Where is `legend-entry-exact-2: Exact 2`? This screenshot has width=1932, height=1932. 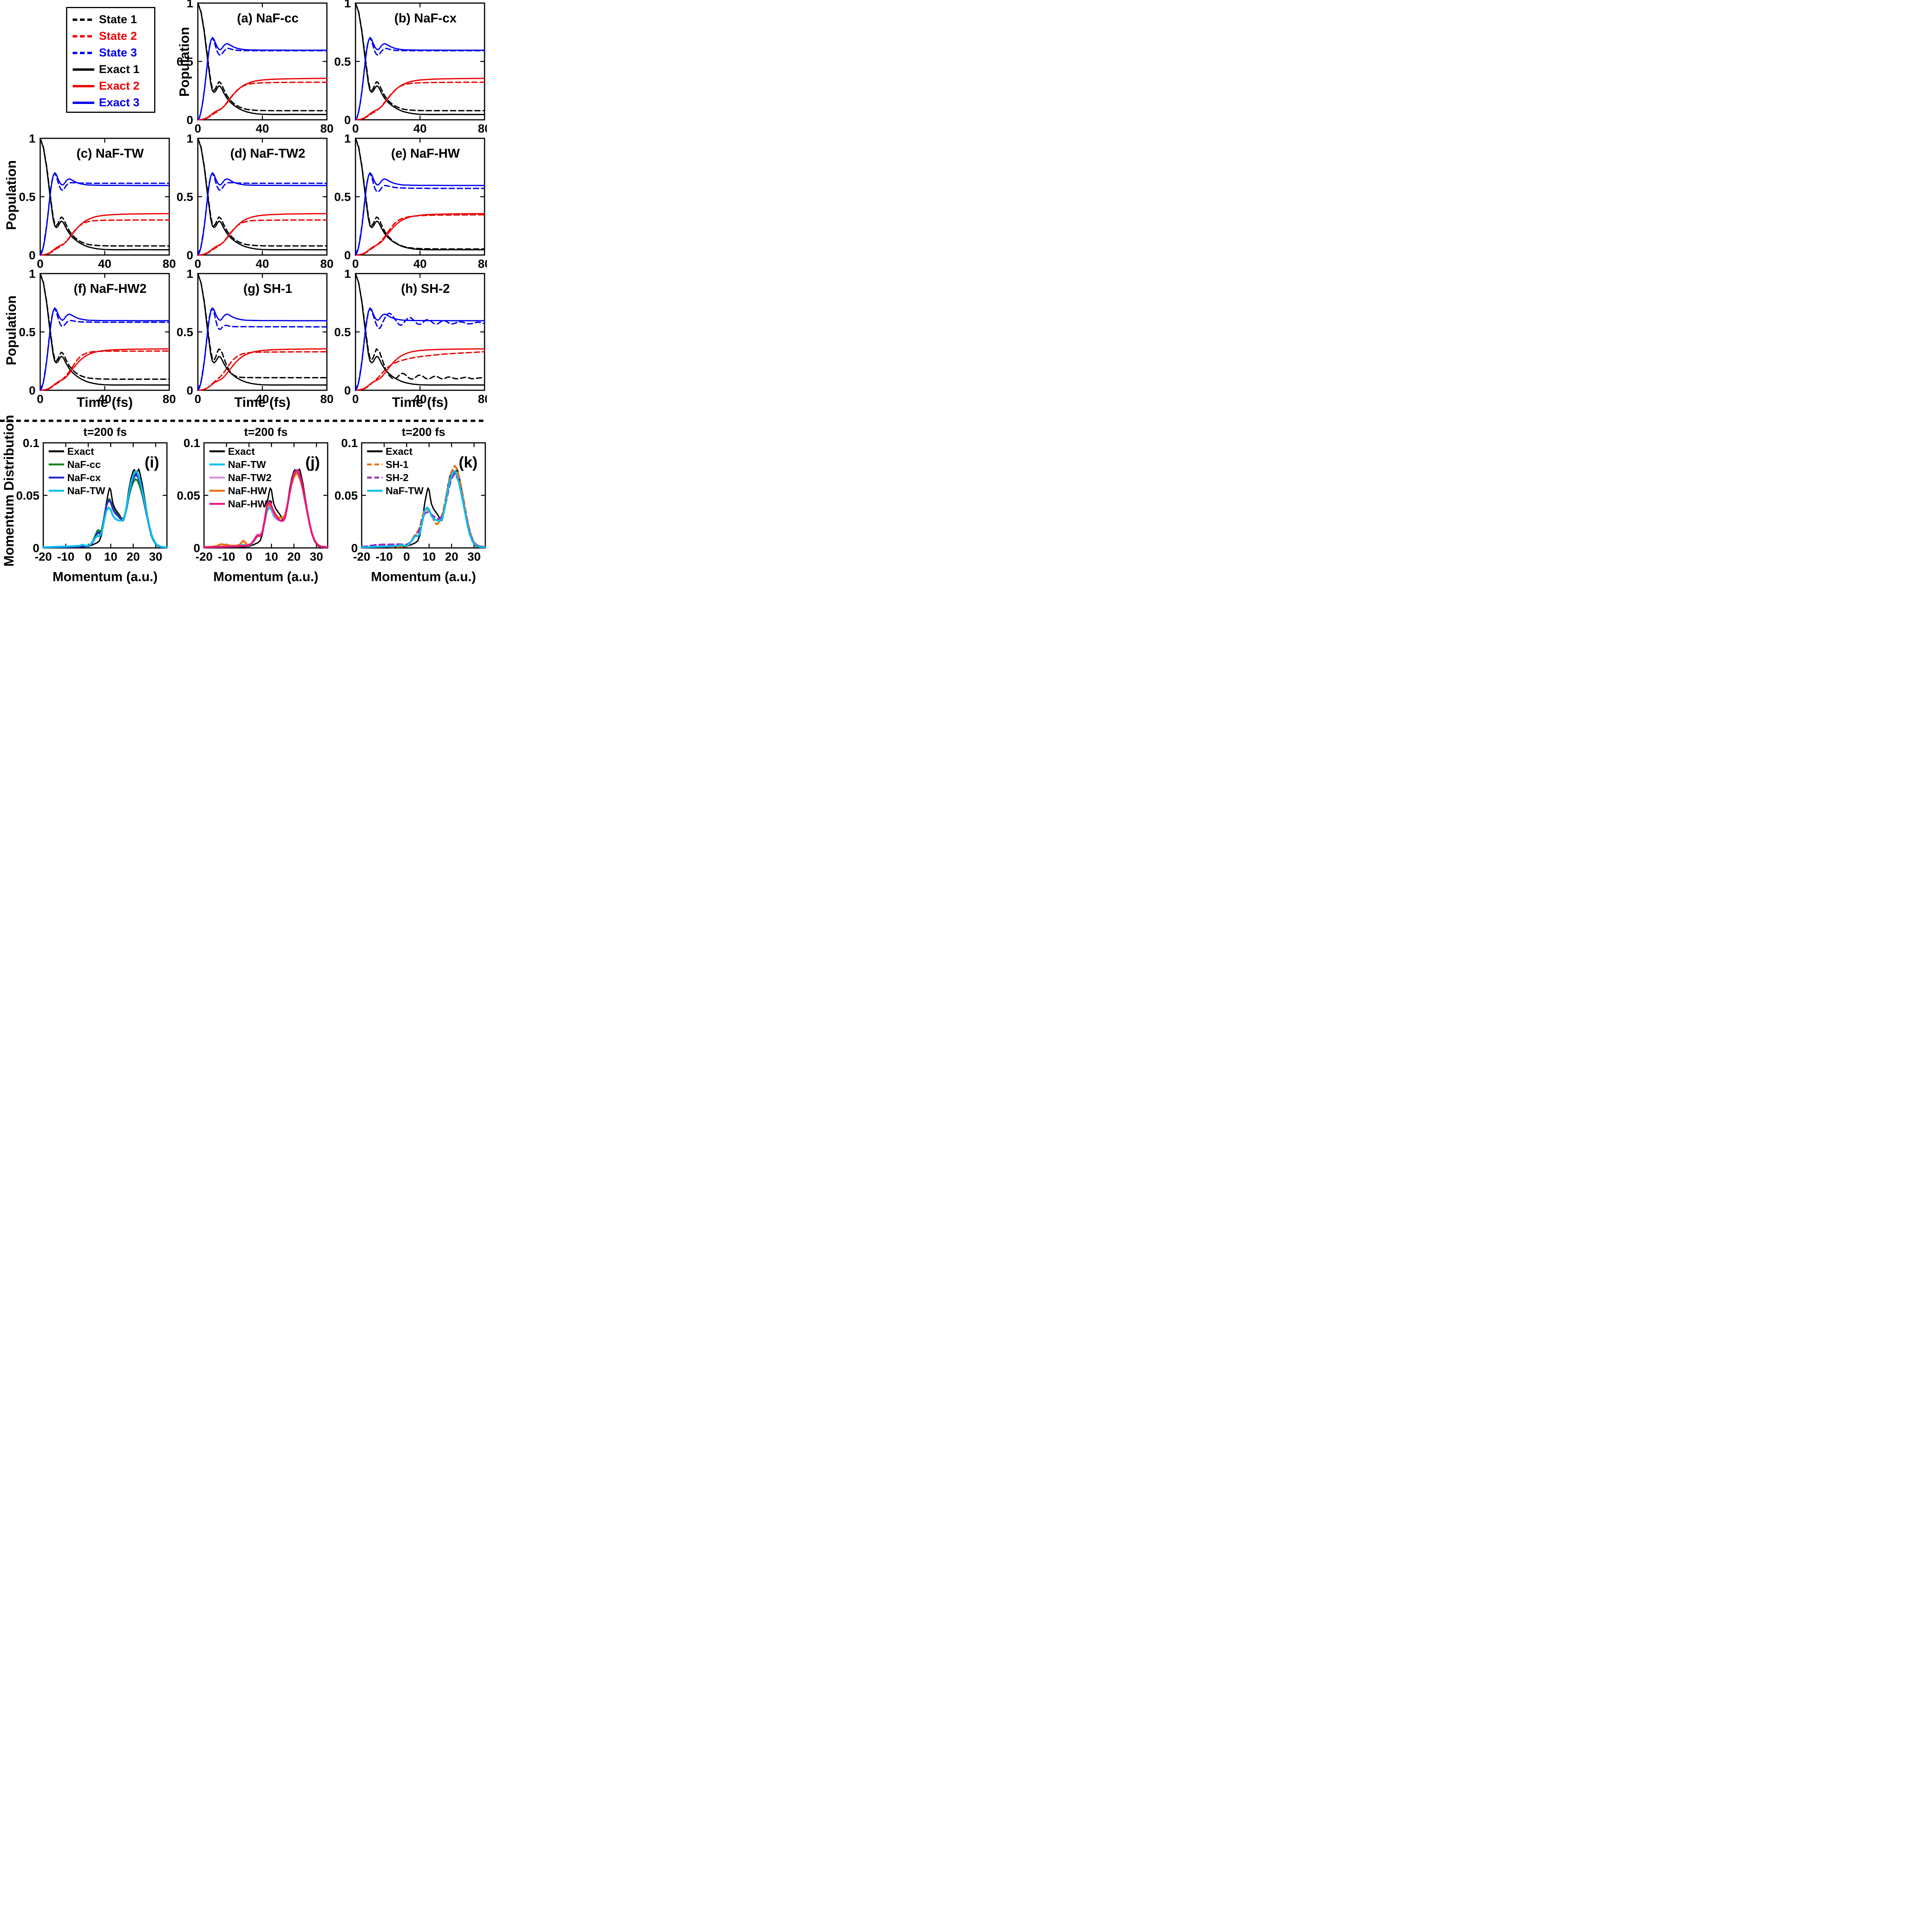
legend-entry-exact-2: Exact 2 is located at coordinates (111, 86).